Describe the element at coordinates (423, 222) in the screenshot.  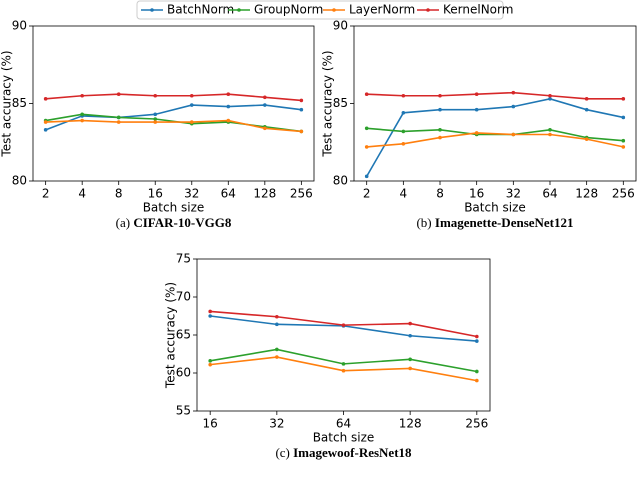
I see `caption-label: (b)` at that location.